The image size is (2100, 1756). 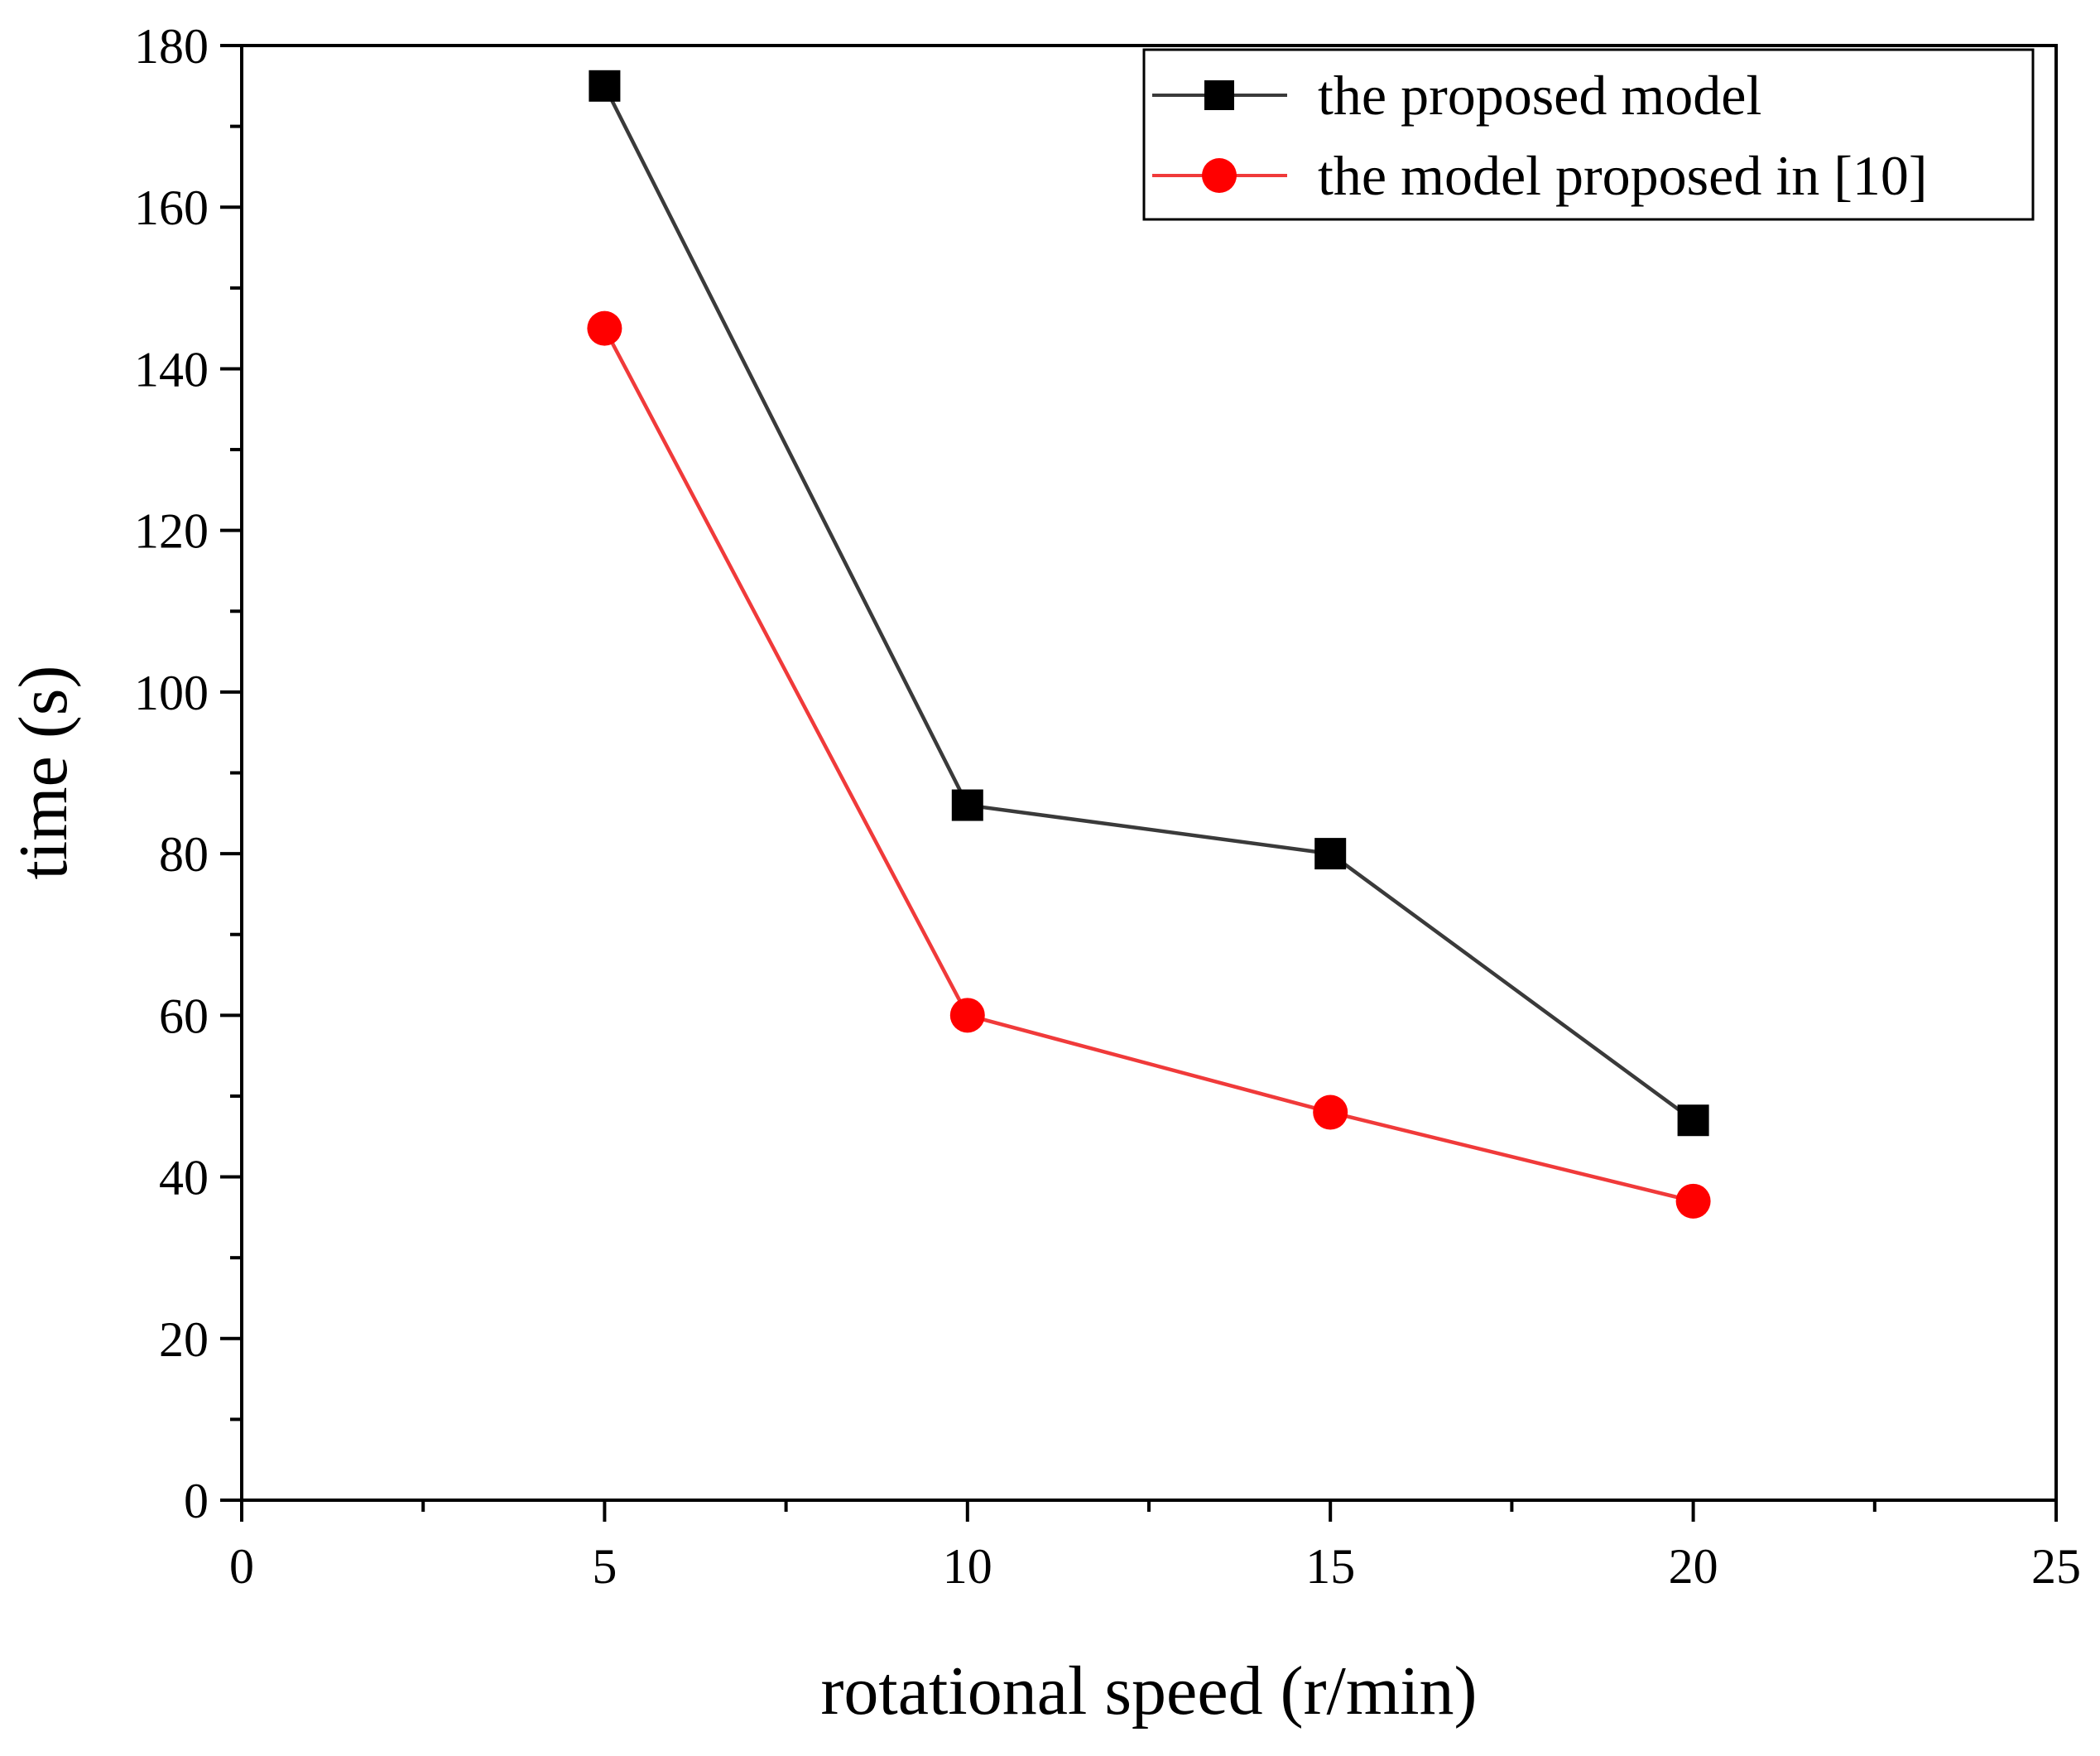 I want to click on y-axis-title: time (s), so click(x=43, y=773).